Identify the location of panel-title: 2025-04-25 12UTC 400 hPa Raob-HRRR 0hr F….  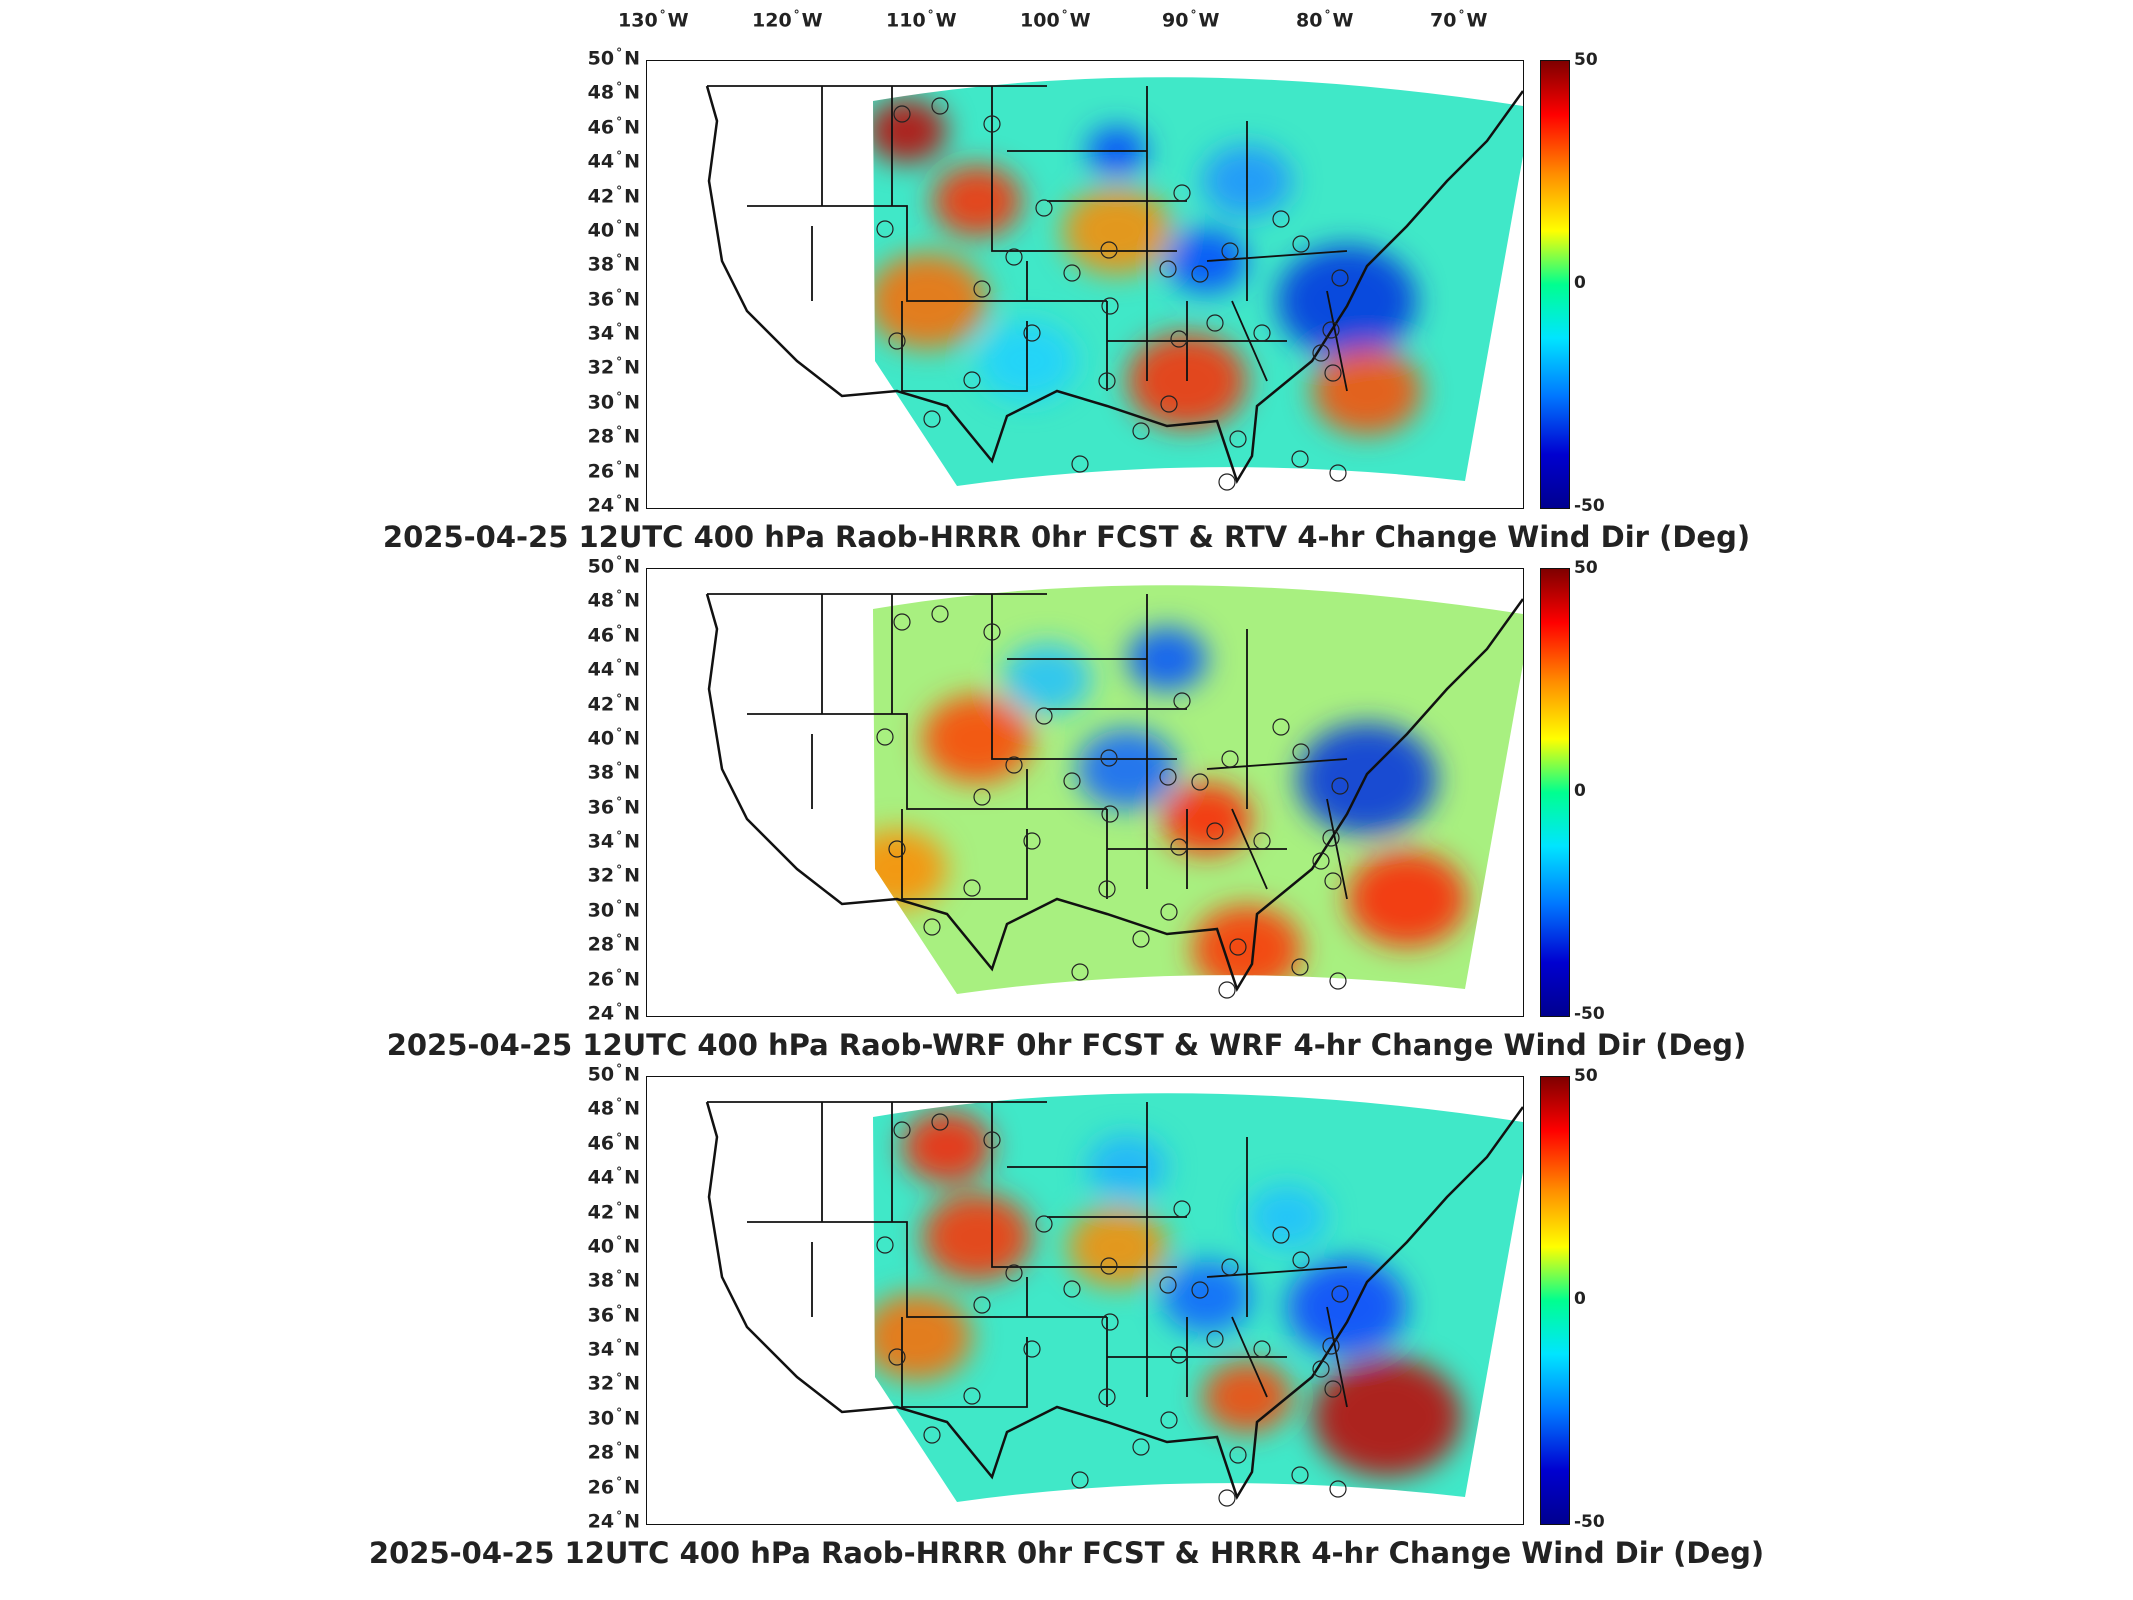
(1066, 1553).